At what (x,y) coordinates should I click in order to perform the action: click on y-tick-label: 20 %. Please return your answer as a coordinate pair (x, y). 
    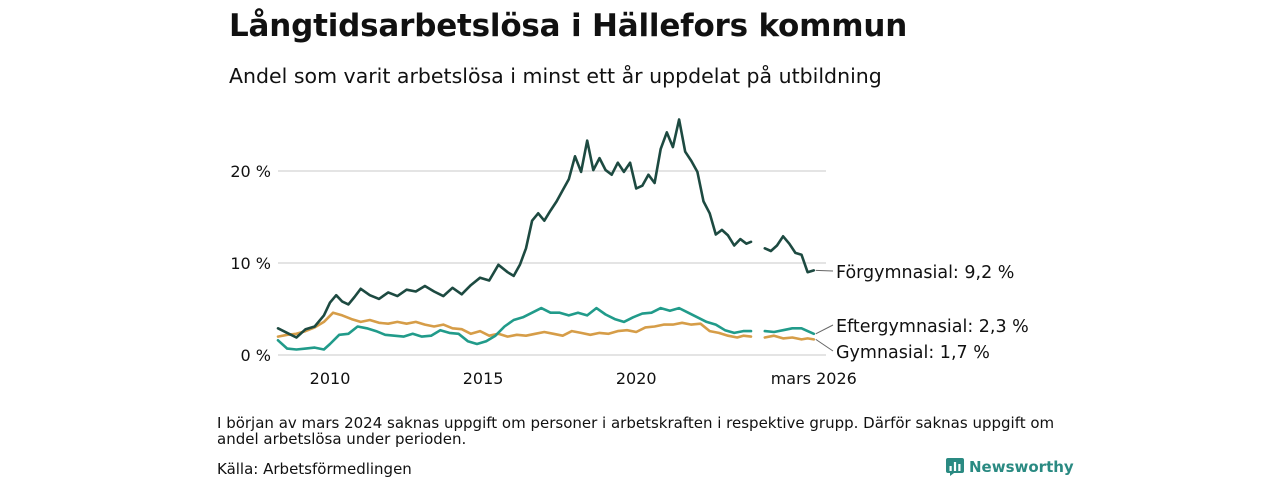
    Looking at the image, I should click on (250, 171).